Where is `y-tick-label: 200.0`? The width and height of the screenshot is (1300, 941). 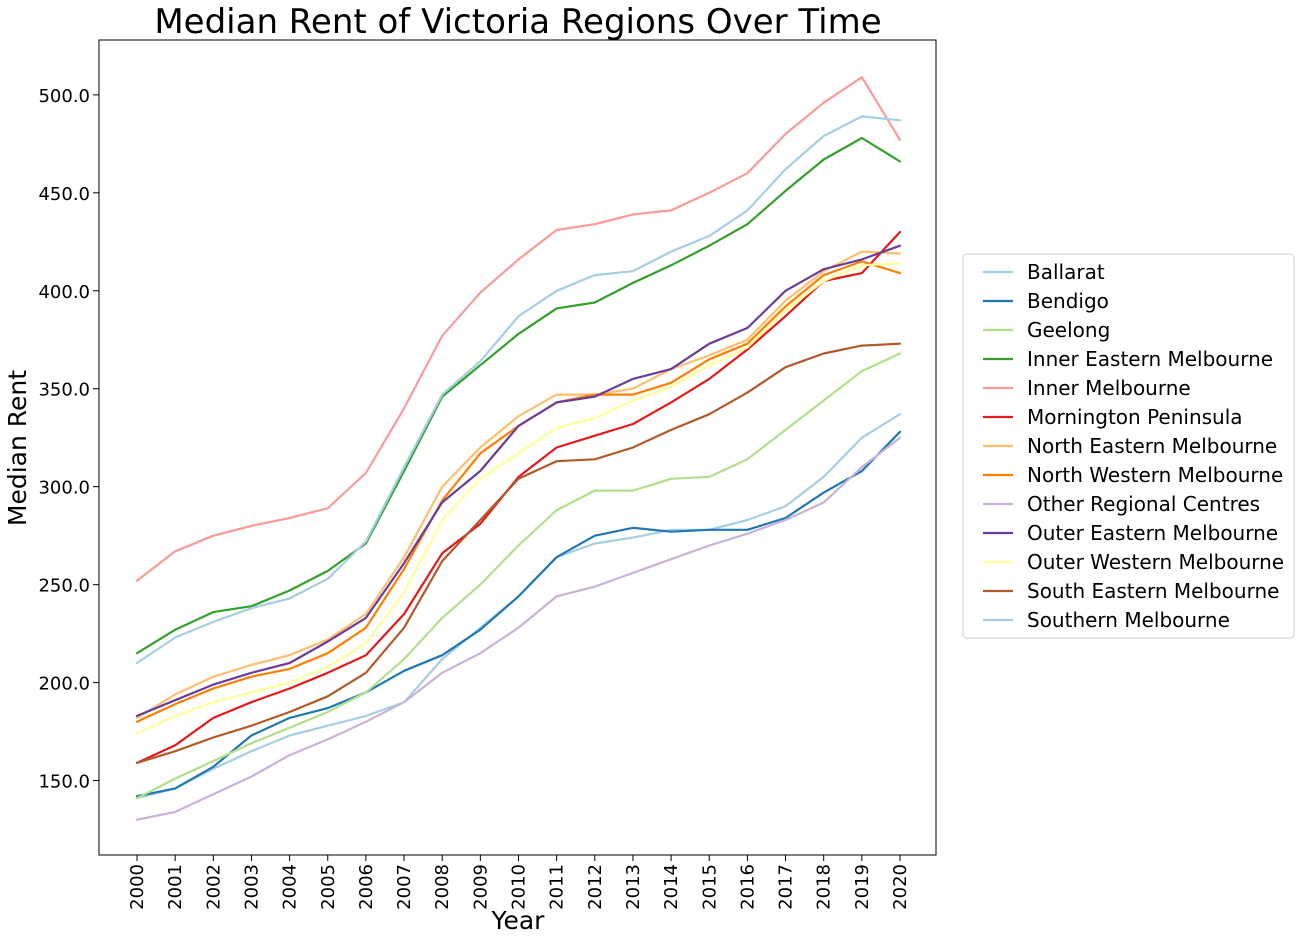
y-tick-label: 200.0 is located at coordinates (64, 684).